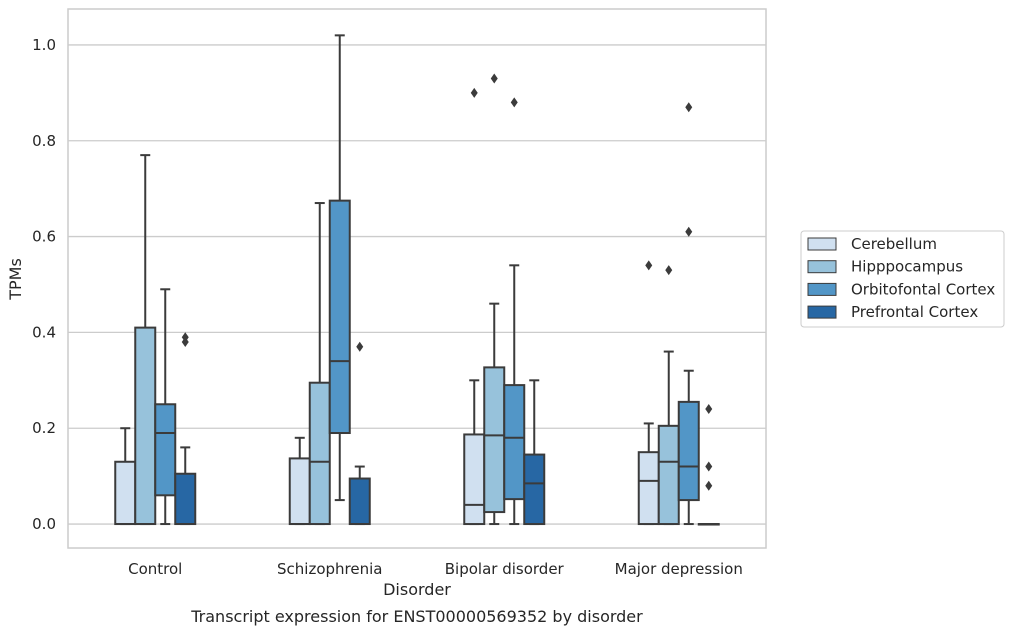  What do you see at coordinates (44, 428) in the screenshot?
I see `y-tick-label: 0.2` at bounding box center [44, 428].